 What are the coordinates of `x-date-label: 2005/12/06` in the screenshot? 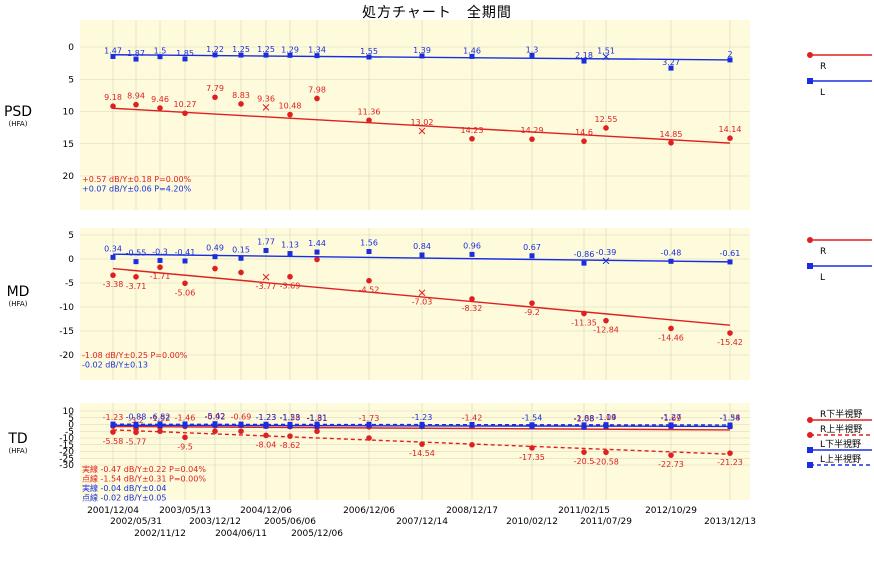 It's located at (317, 534).